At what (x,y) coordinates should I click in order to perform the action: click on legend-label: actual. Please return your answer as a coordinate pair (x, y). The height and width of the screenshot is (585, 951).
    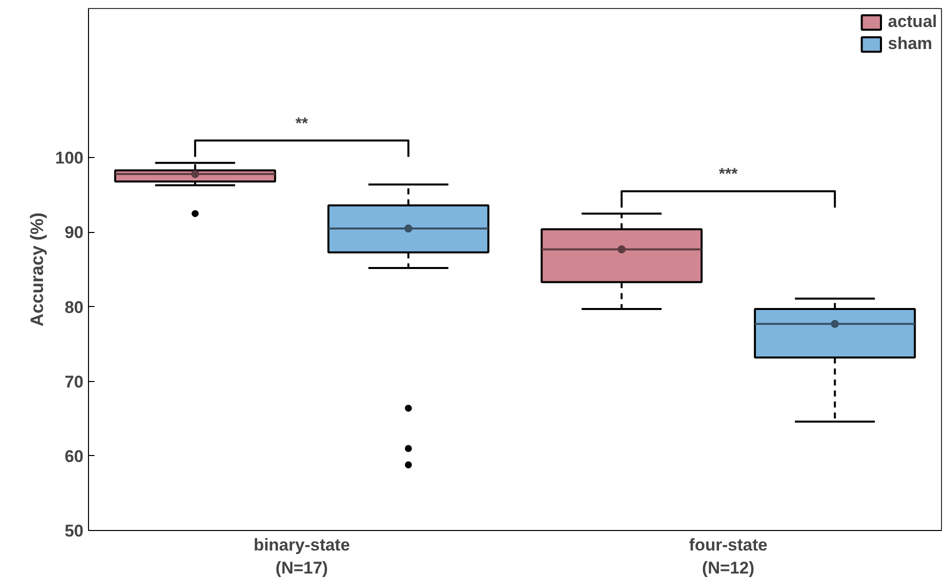
    Looking at the image, I should click on (912, 22).